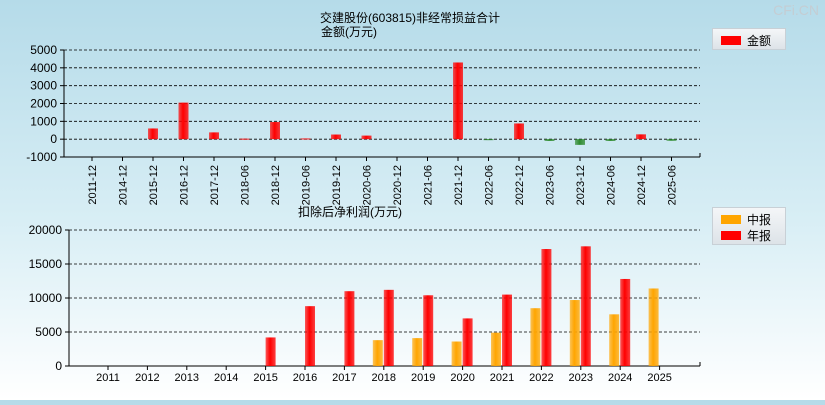  Describe the element at coordinates (731, 219) in the screenshot. I see `legend-swatch-interim` at that location.